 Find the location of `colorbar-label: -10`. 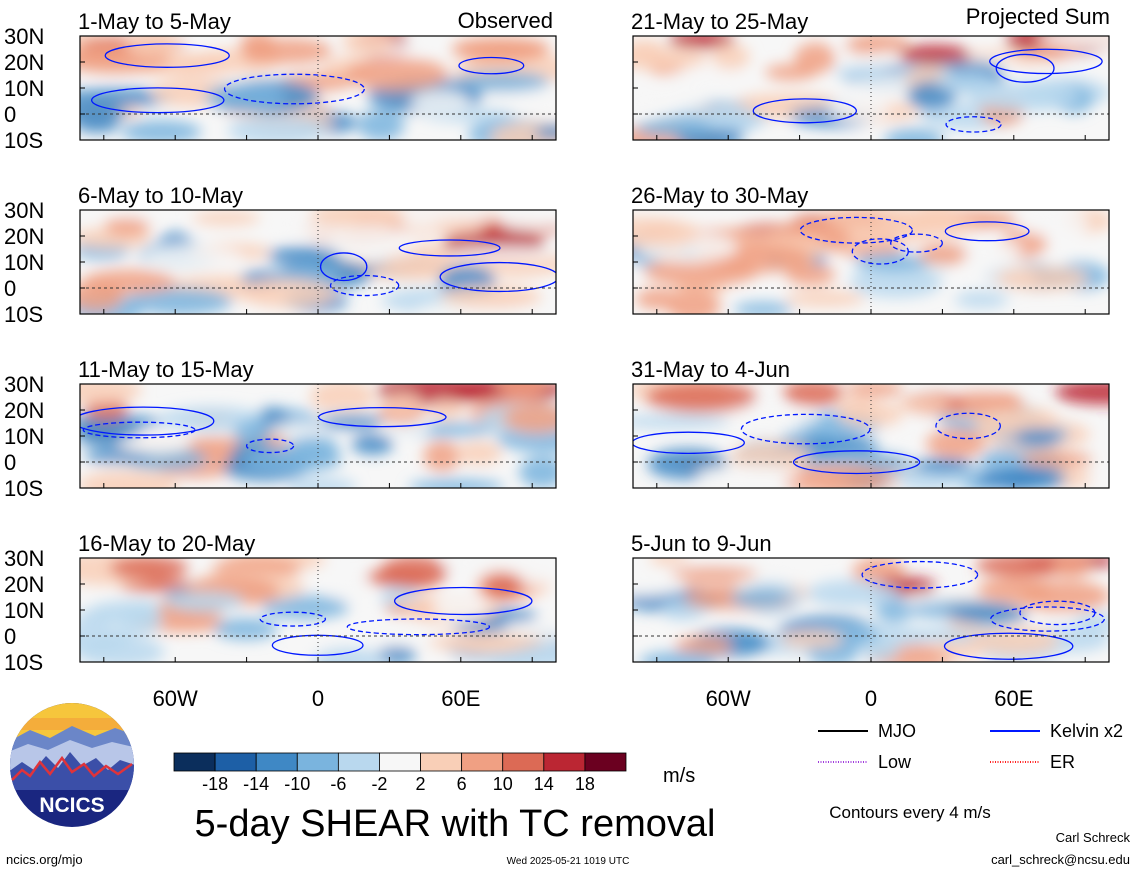

colorbar-label: -10 is located at coordinates (297, 784).